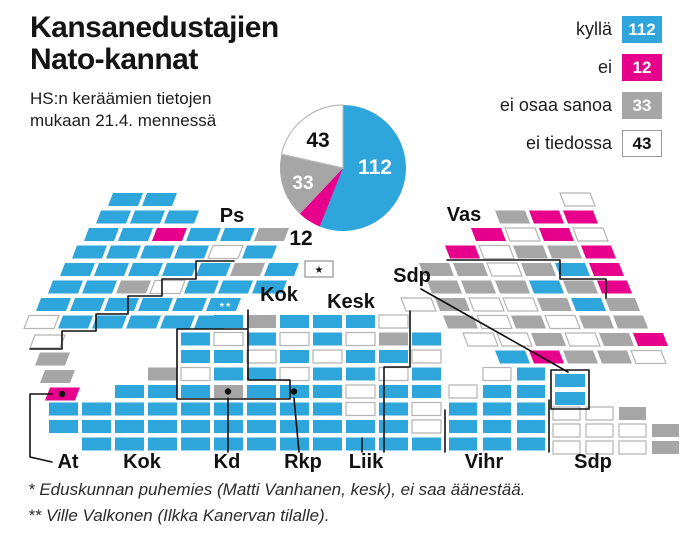 Image resolution: width=680 pixels, height=539 pixels. I want to click on seat-sdp-bottom-r3c4, so click(665, 447).